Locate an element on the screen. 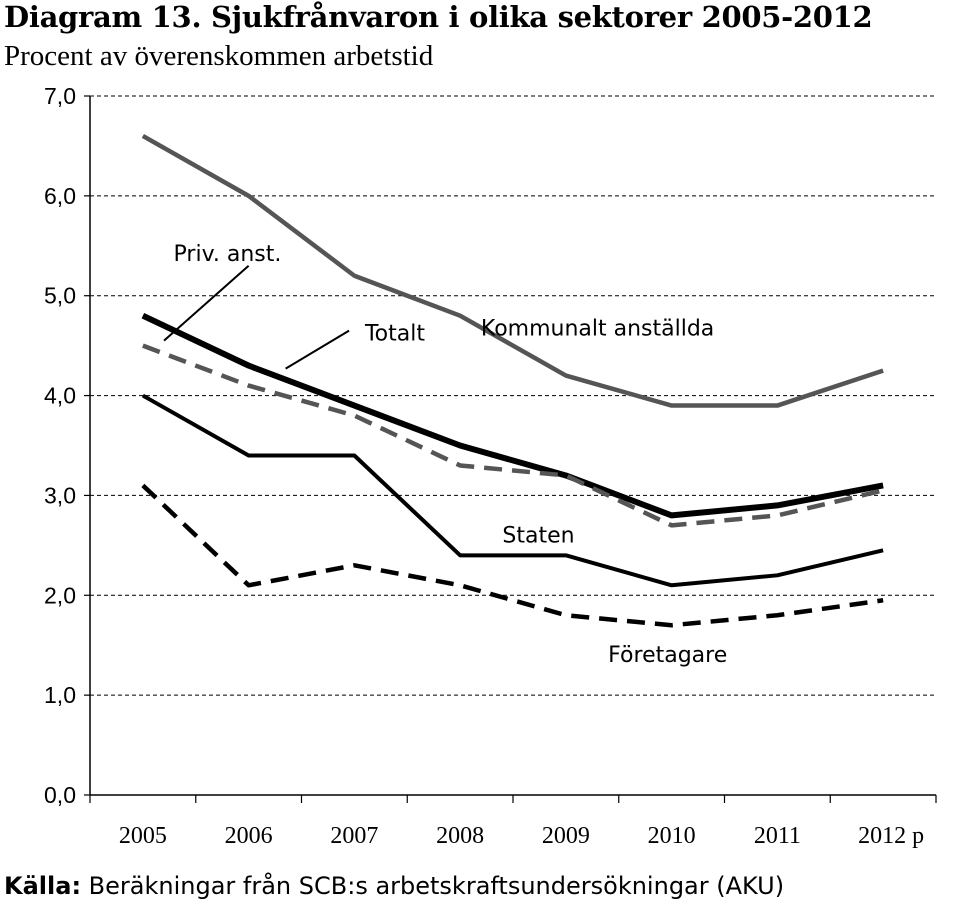  y-tick-label: 0,0 is located at coordinates (60, 795).